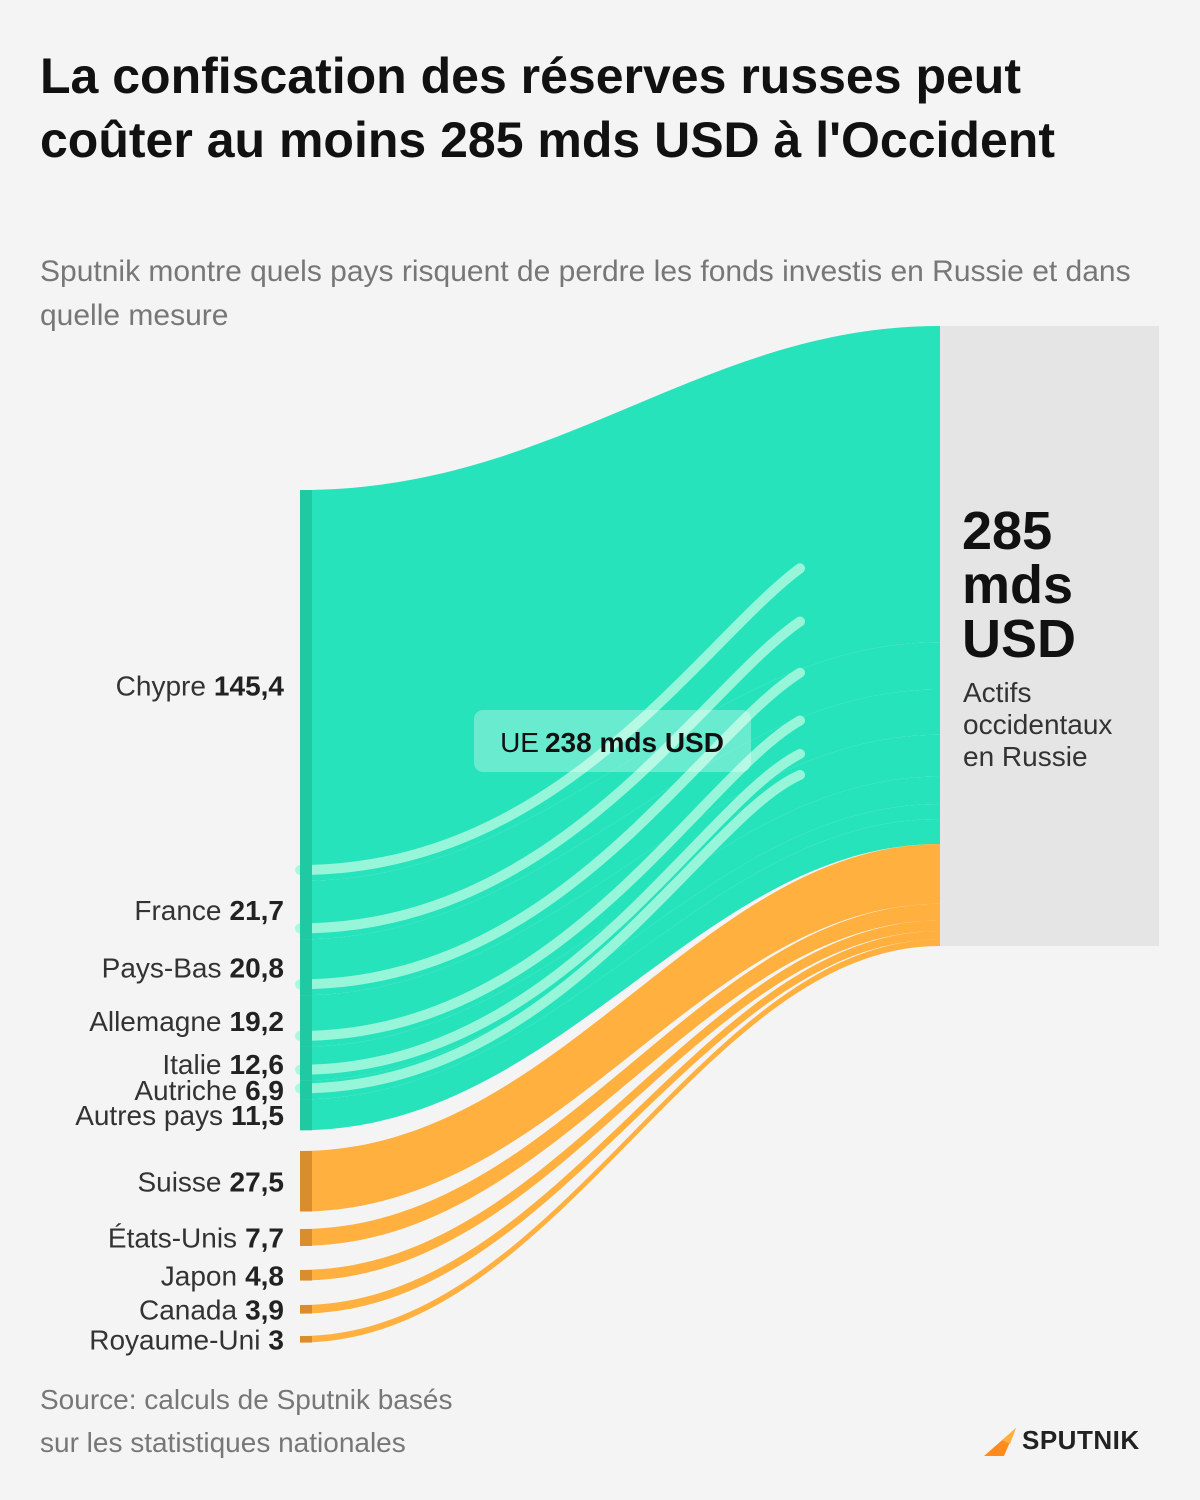 The width and height of the screenshot is (1200, 1500). What do you see at coordinates (174, 1339) in the screenshot?
I see `country-name: Royaume-Uni` at bounding box center [174, 1339].